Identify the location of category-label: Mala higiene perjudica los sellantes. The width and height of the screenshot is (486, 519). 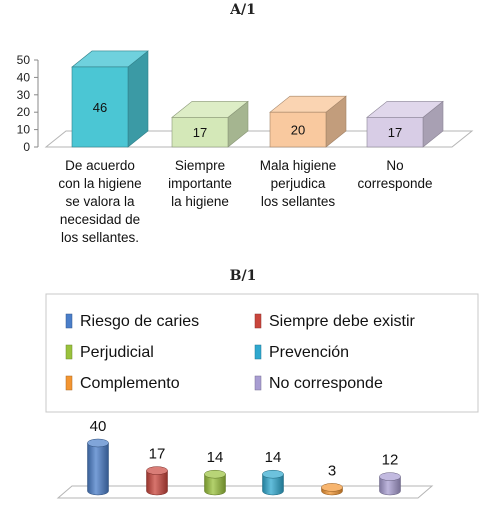
(298, 183).